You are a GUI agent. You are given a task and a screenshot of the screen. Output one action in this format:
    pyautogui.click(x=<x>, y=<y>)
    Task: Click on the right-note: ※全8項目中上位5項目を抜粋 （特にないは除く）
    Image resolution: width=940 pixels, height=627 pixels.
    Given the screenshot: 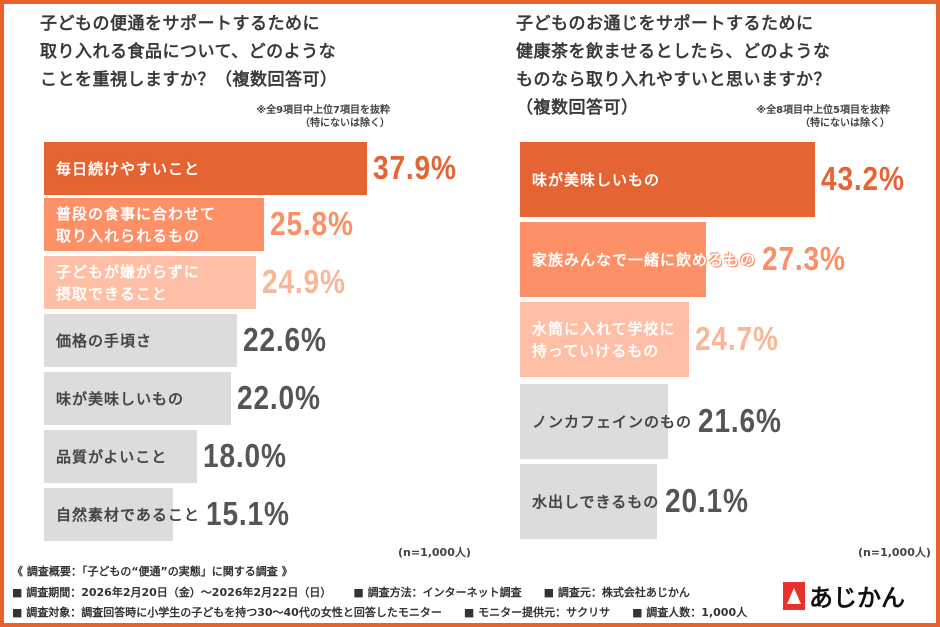 What is the action you would take?
    pyautogui.click(x=823, y=117)
    